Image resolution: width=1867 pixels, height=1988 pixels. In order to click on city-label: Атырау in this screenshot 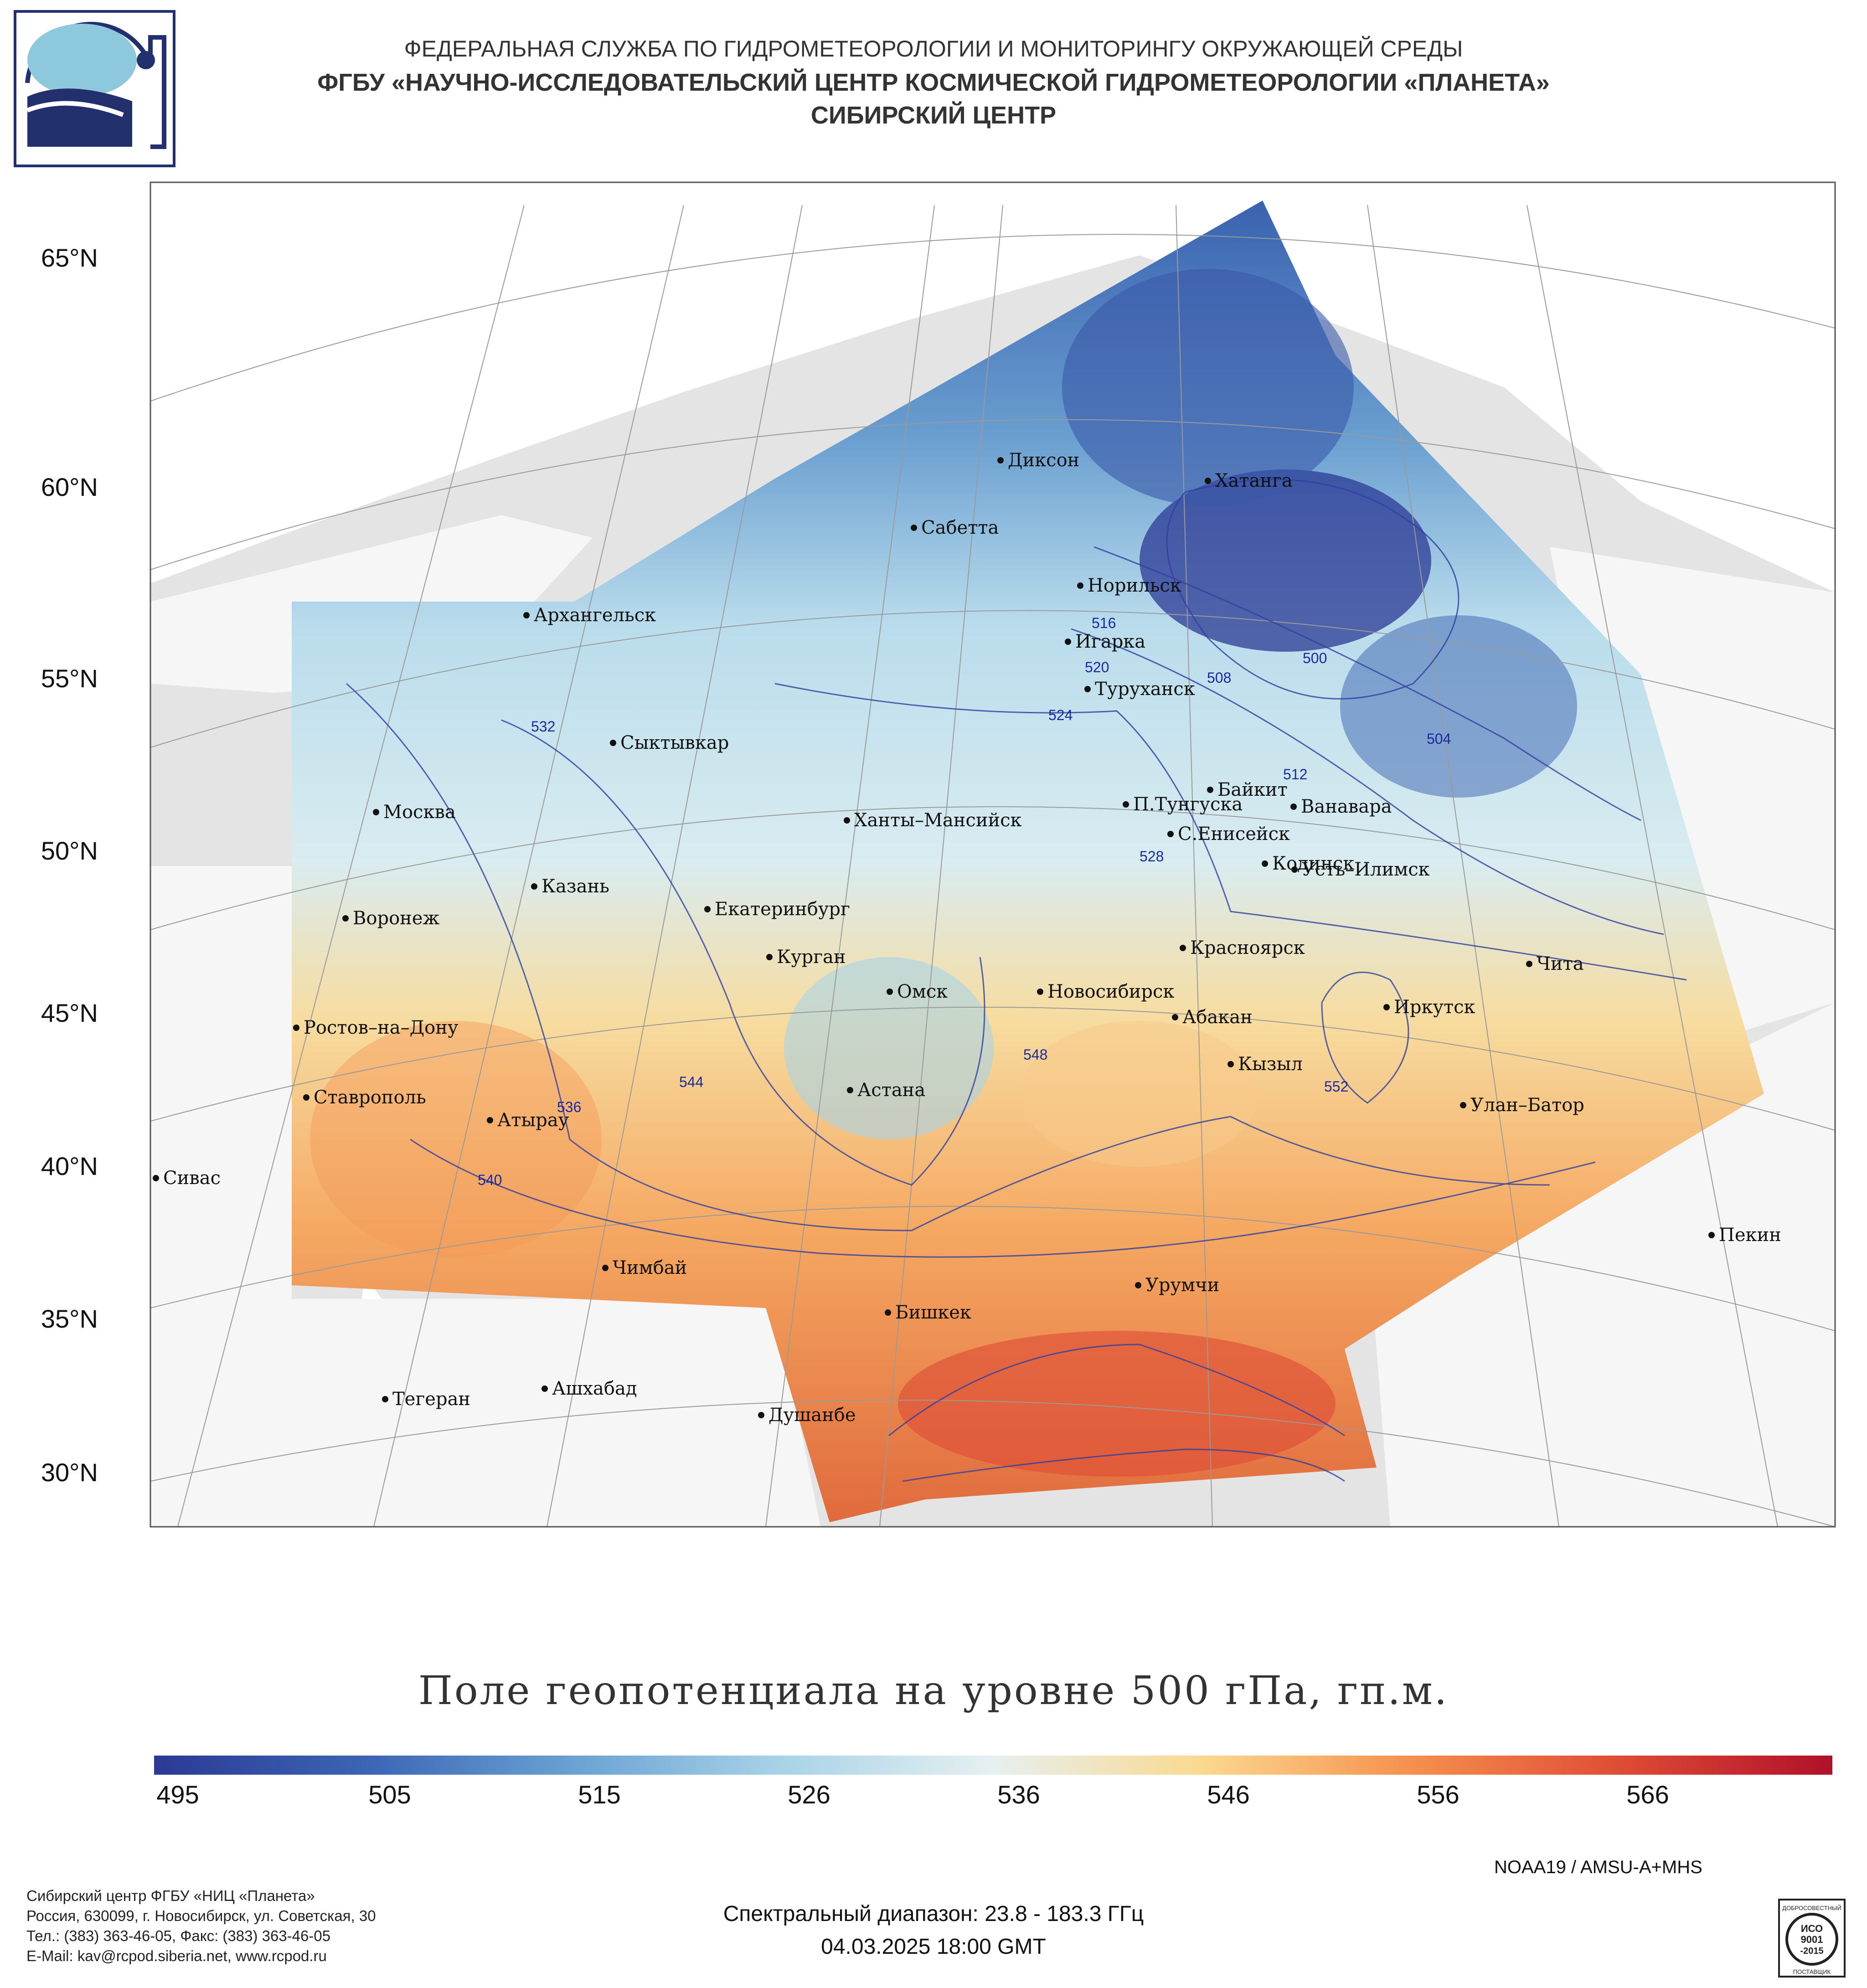, I will do `click(533, 1121)`.